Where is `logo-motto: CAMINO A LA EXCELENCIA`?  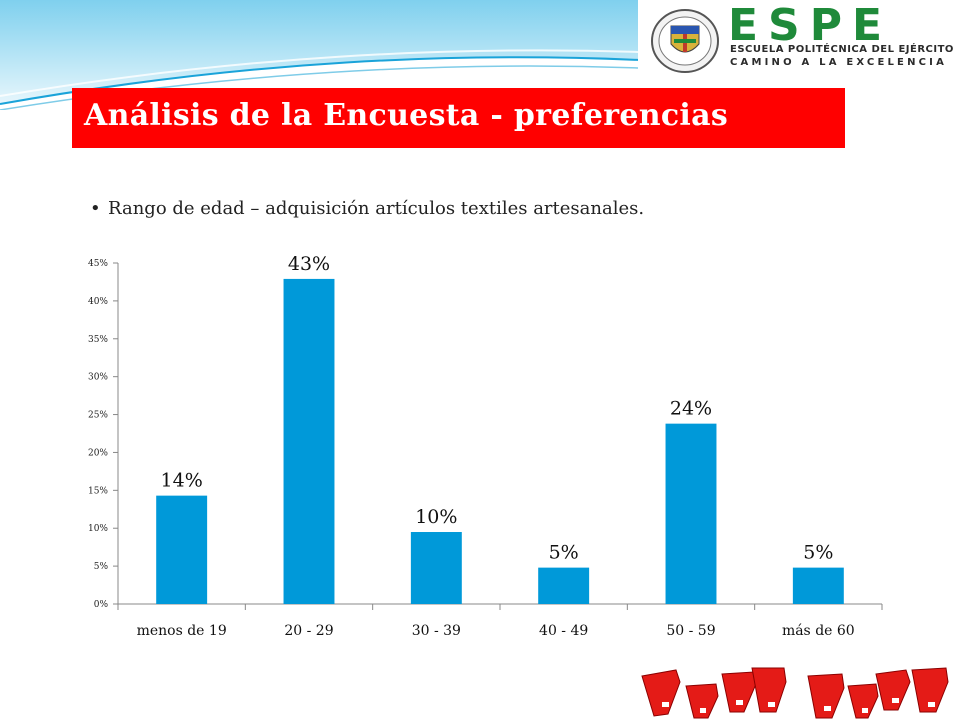
logo-motto: CAMINO A LA EXCELENCIA is located at coordinates (839, 62).